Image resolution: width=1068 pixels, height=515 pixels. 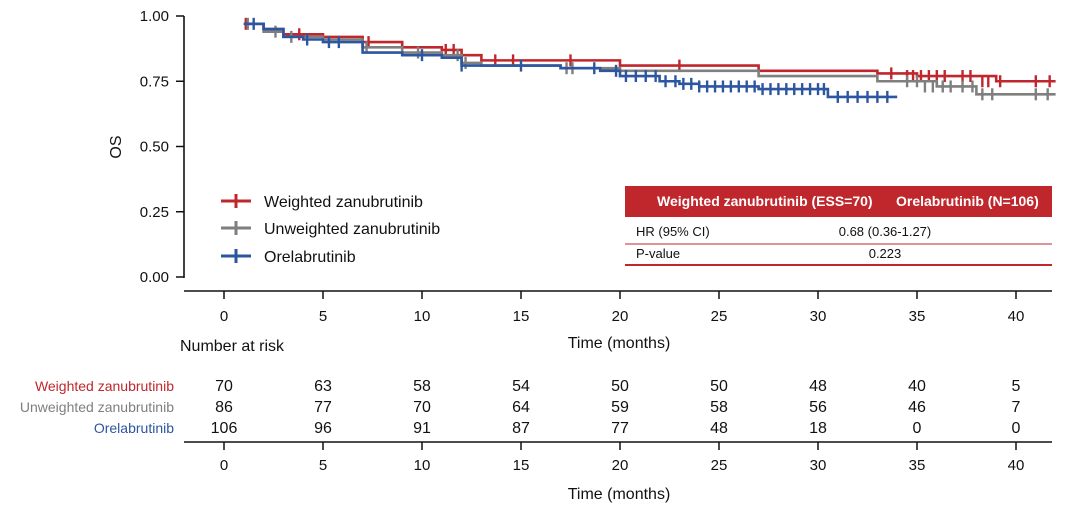 I want to click on risk-x-tick-label: 35, so click(x=917, y=465).